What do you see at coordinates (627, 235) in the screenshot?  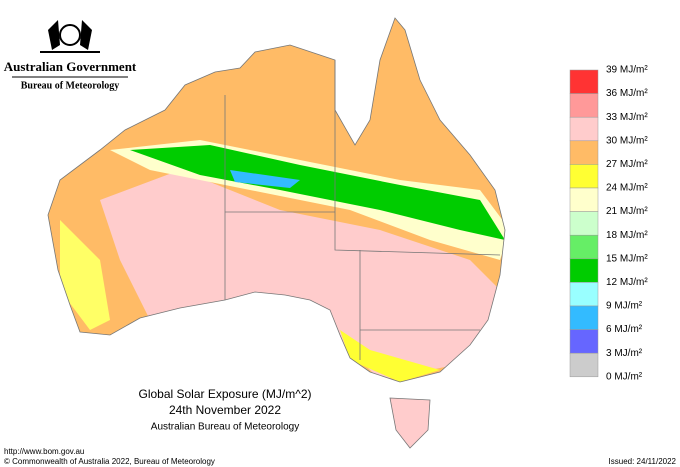 I see `legend-label: 18 MJ/m²` at bounding box center [627, 235].